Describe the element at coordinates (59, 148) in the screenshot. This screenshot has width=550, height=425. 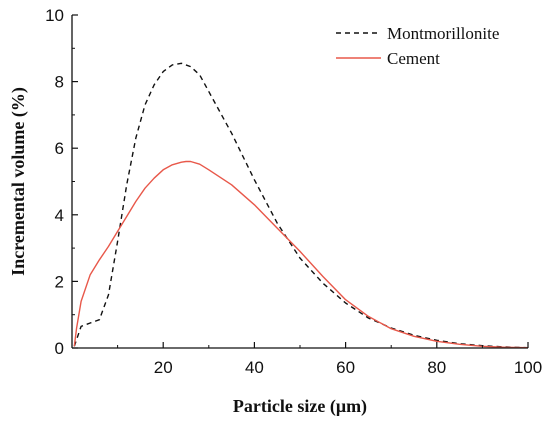
I see `y-tick-label: 6` at that location.